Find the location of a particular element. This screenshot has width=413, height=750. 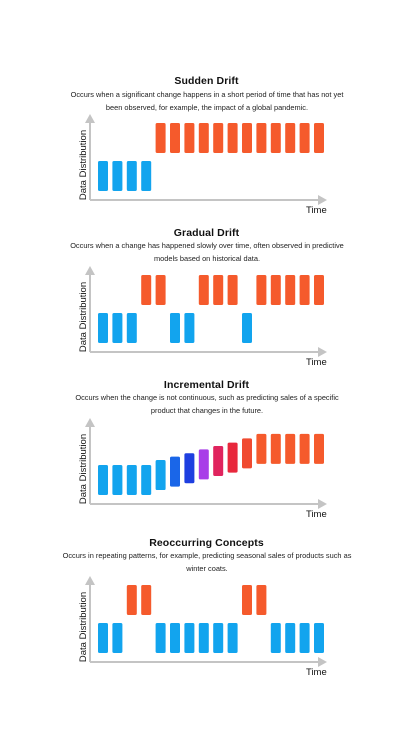

panel-title: Sudden Drift is located at coordinates (206, 81).